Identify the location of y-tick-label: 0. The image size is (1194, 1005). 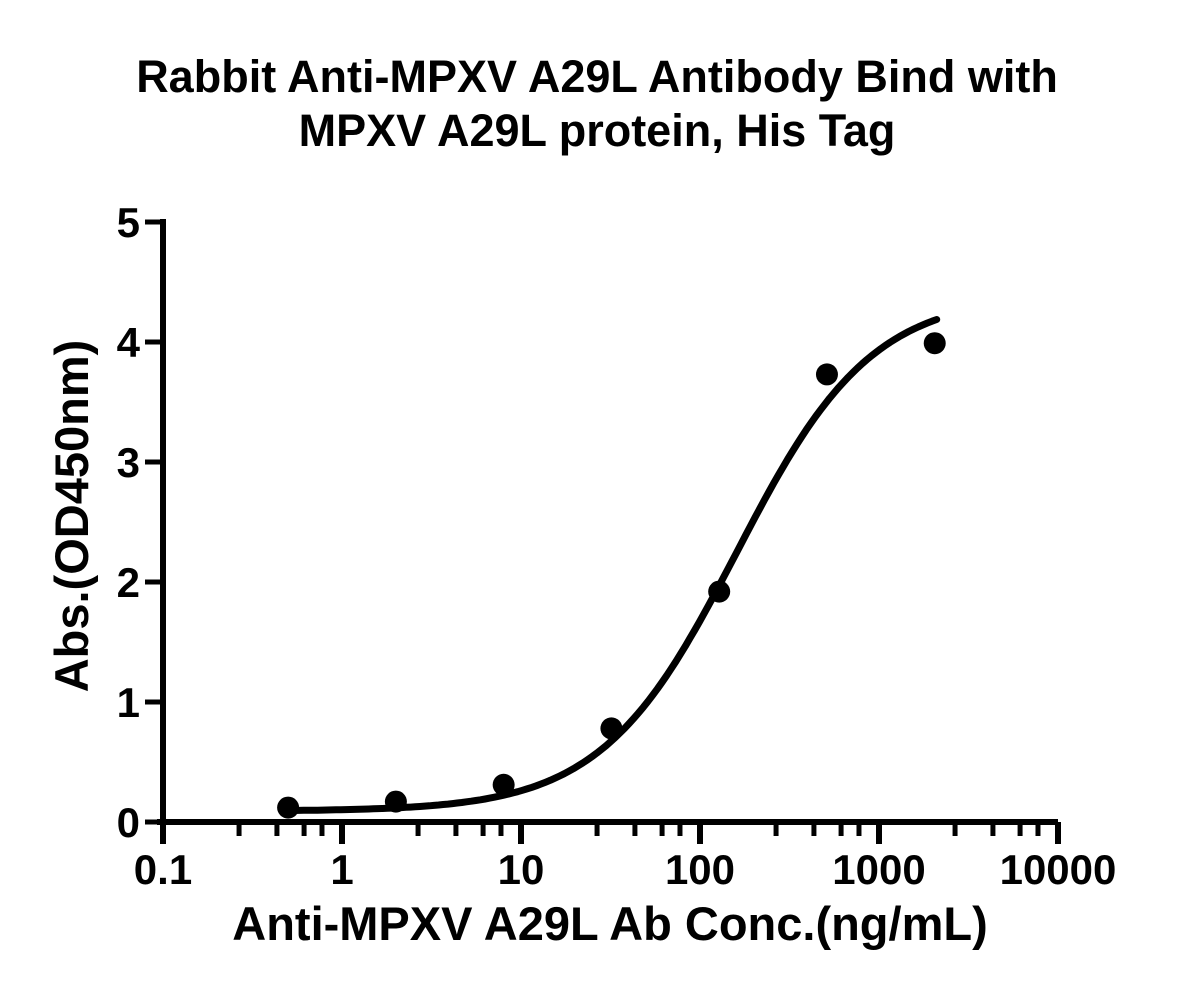
(128, 822).